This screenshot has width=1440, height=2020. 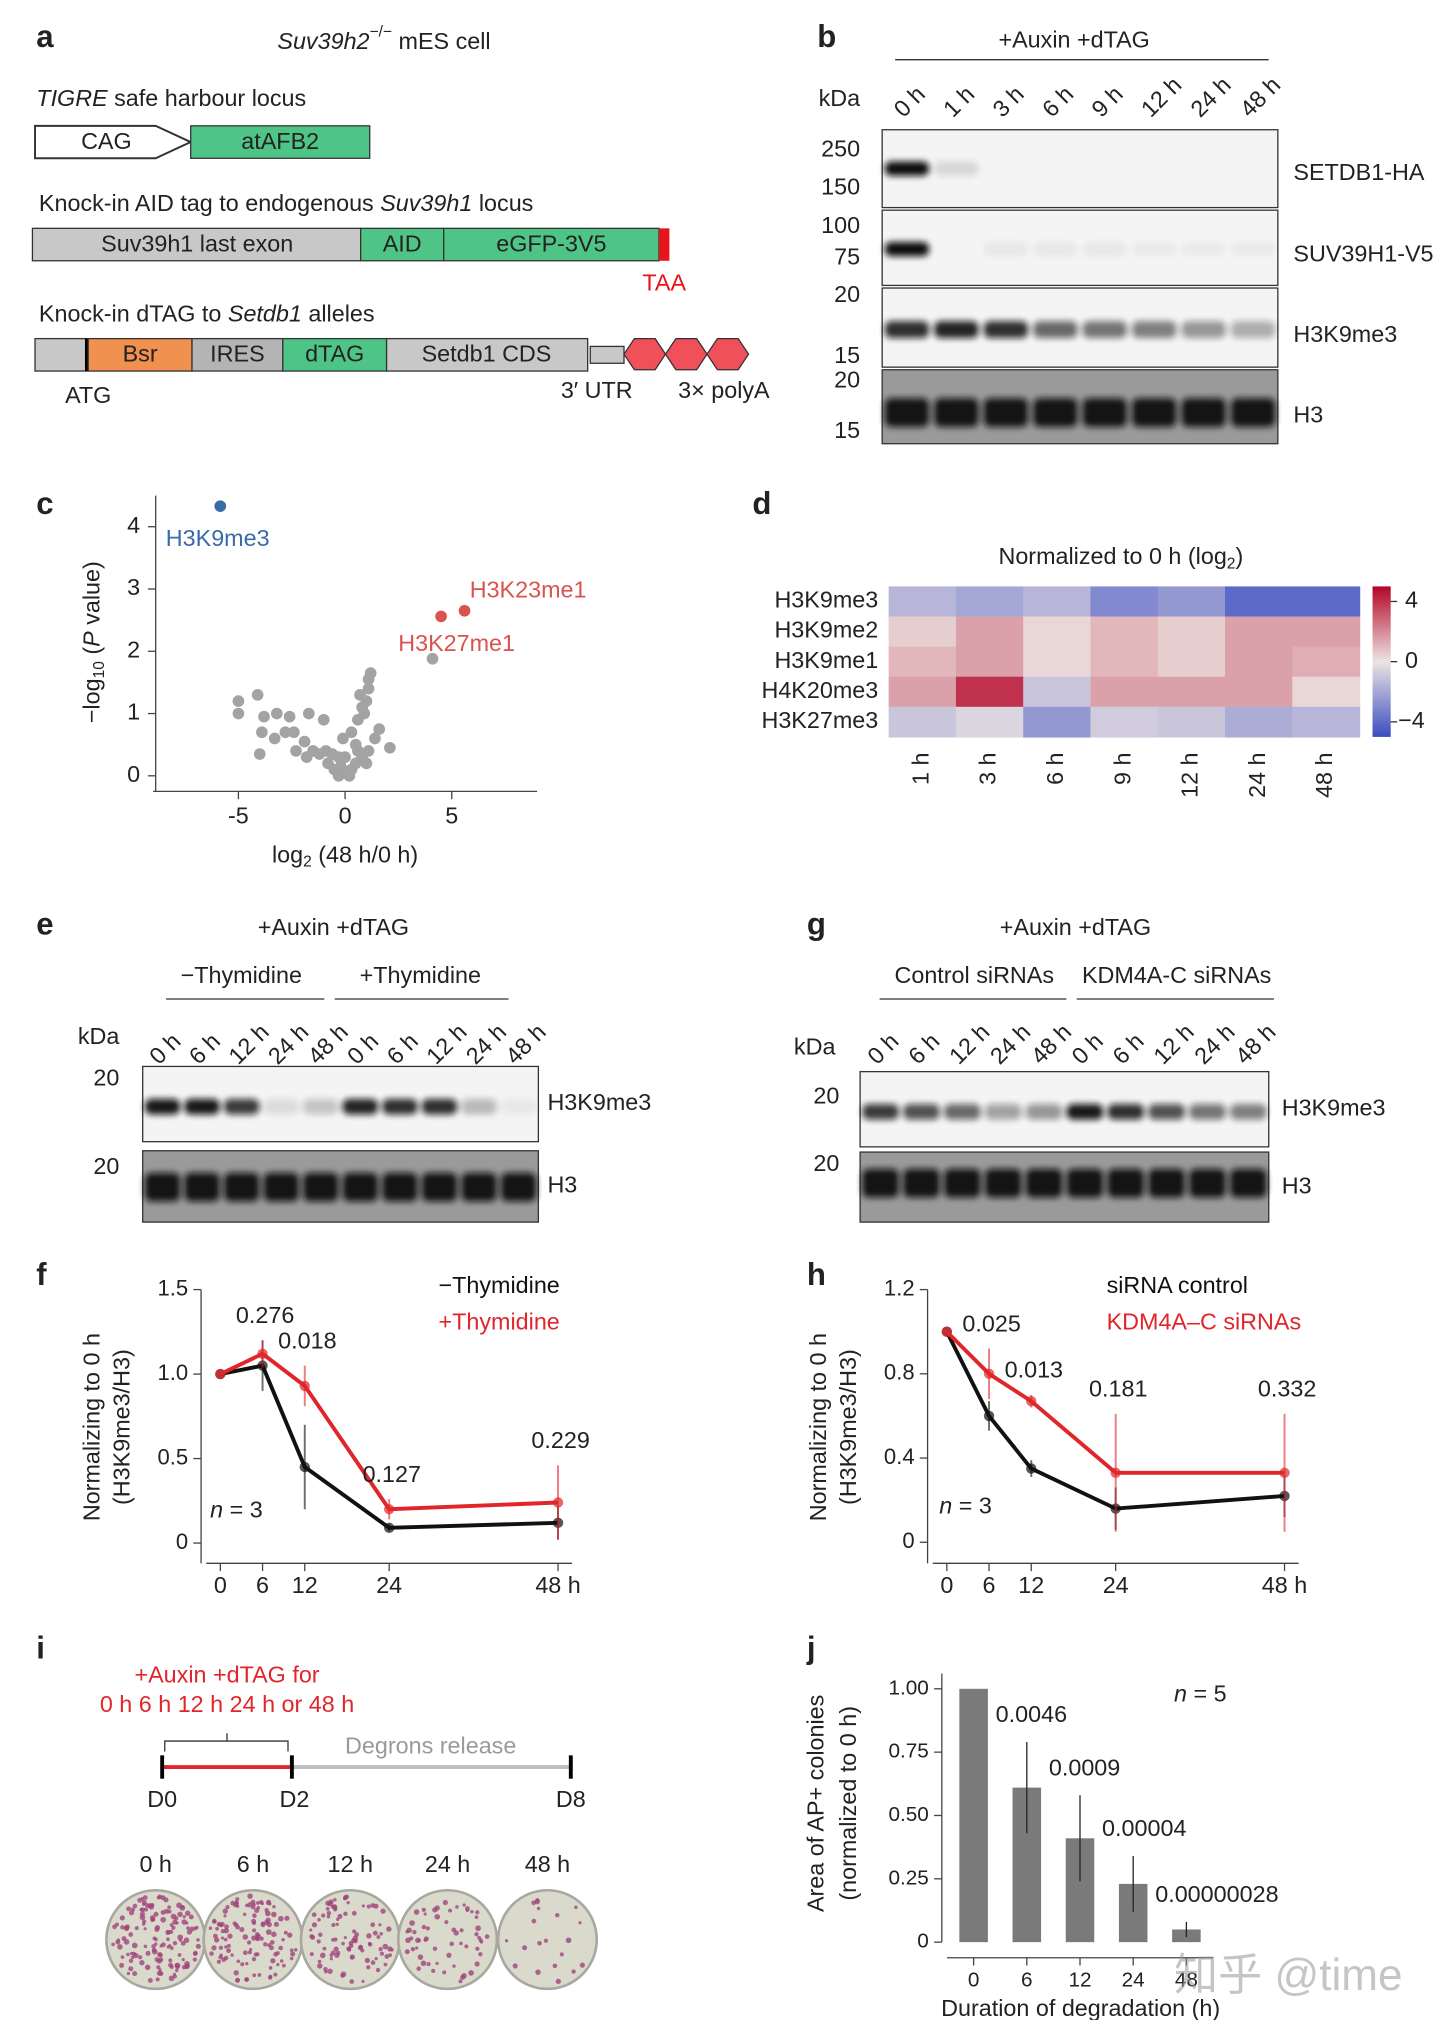 What do you see at coordinates (1284, 1585) in the screenshot?
I see `x-tick-label: 48 h` at bounding box center [1284, 1585].